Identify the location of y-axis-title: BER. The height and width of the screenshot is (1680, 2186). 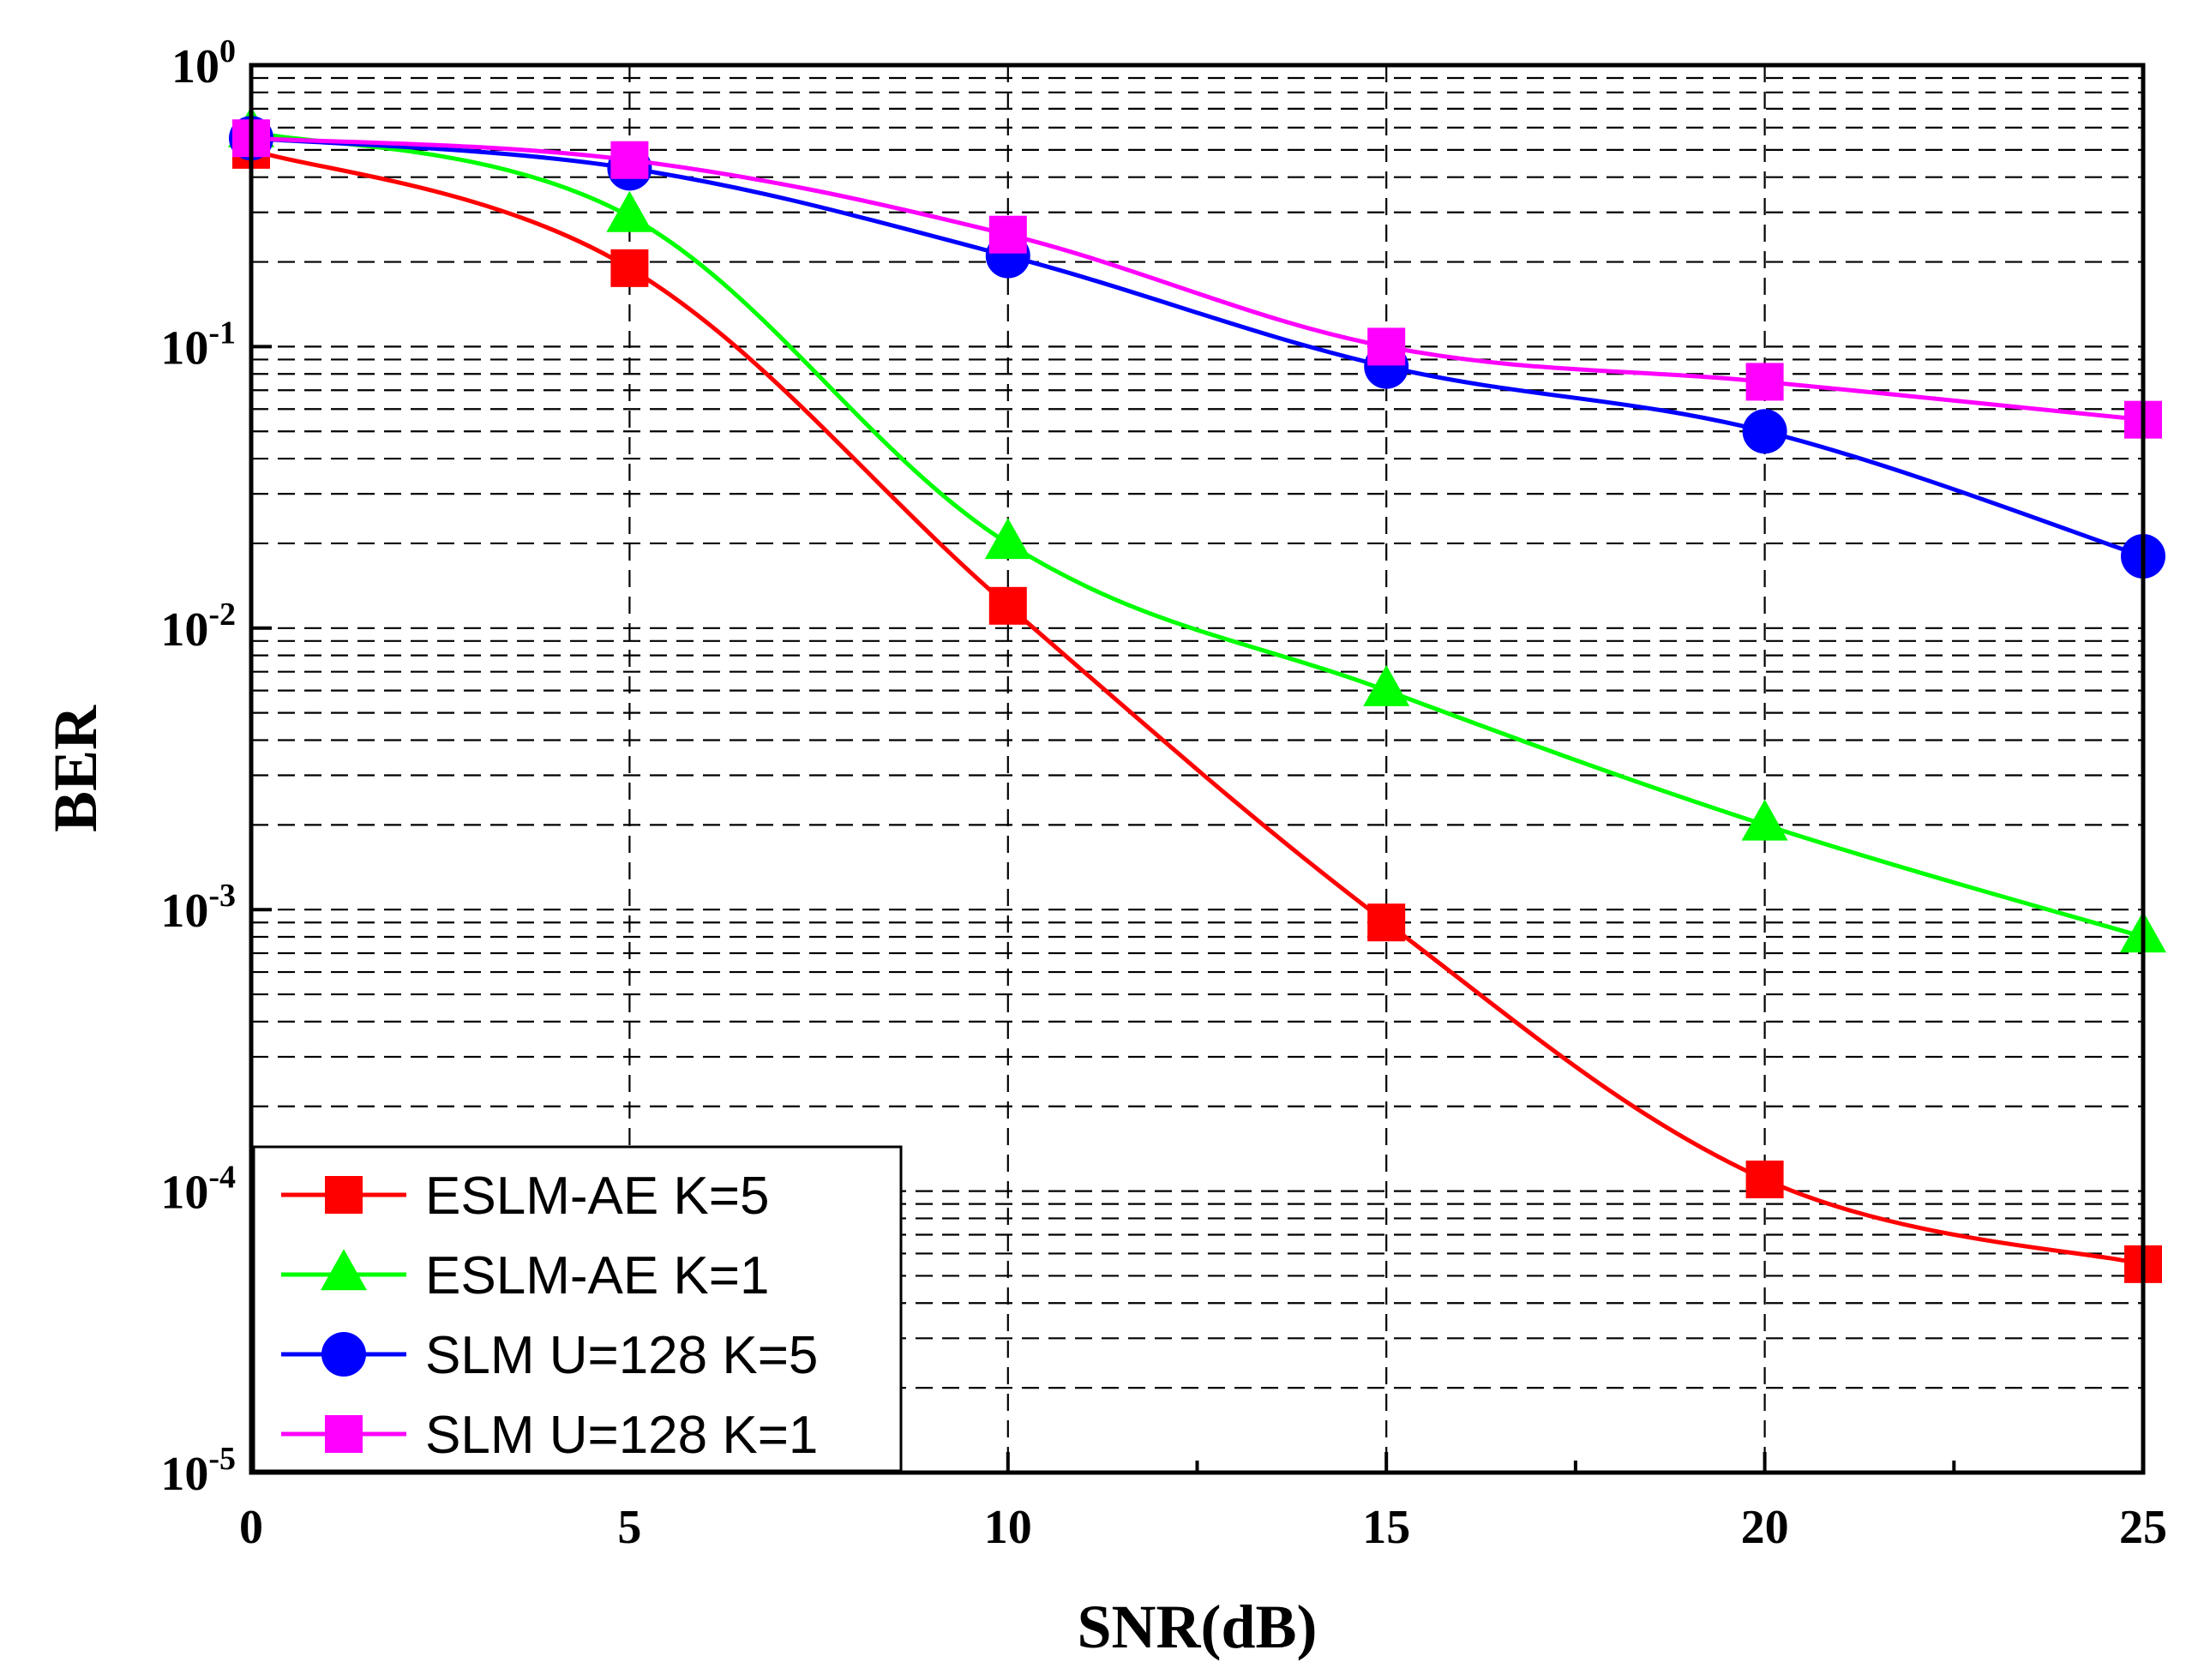
(75, 768).